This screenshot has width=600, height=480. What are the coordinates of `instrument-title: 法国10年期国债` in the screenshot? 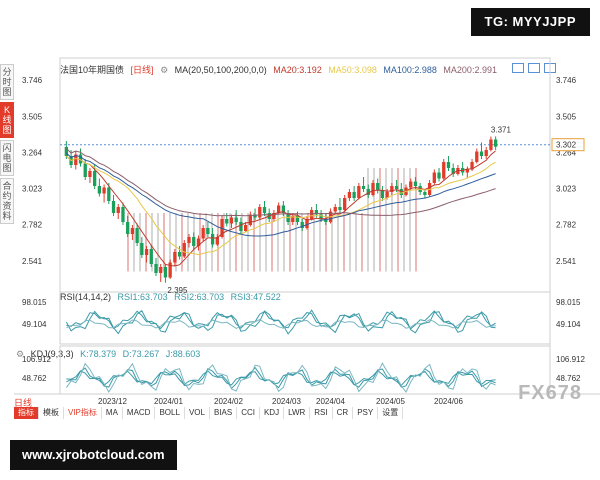 It's located at (92, 70).